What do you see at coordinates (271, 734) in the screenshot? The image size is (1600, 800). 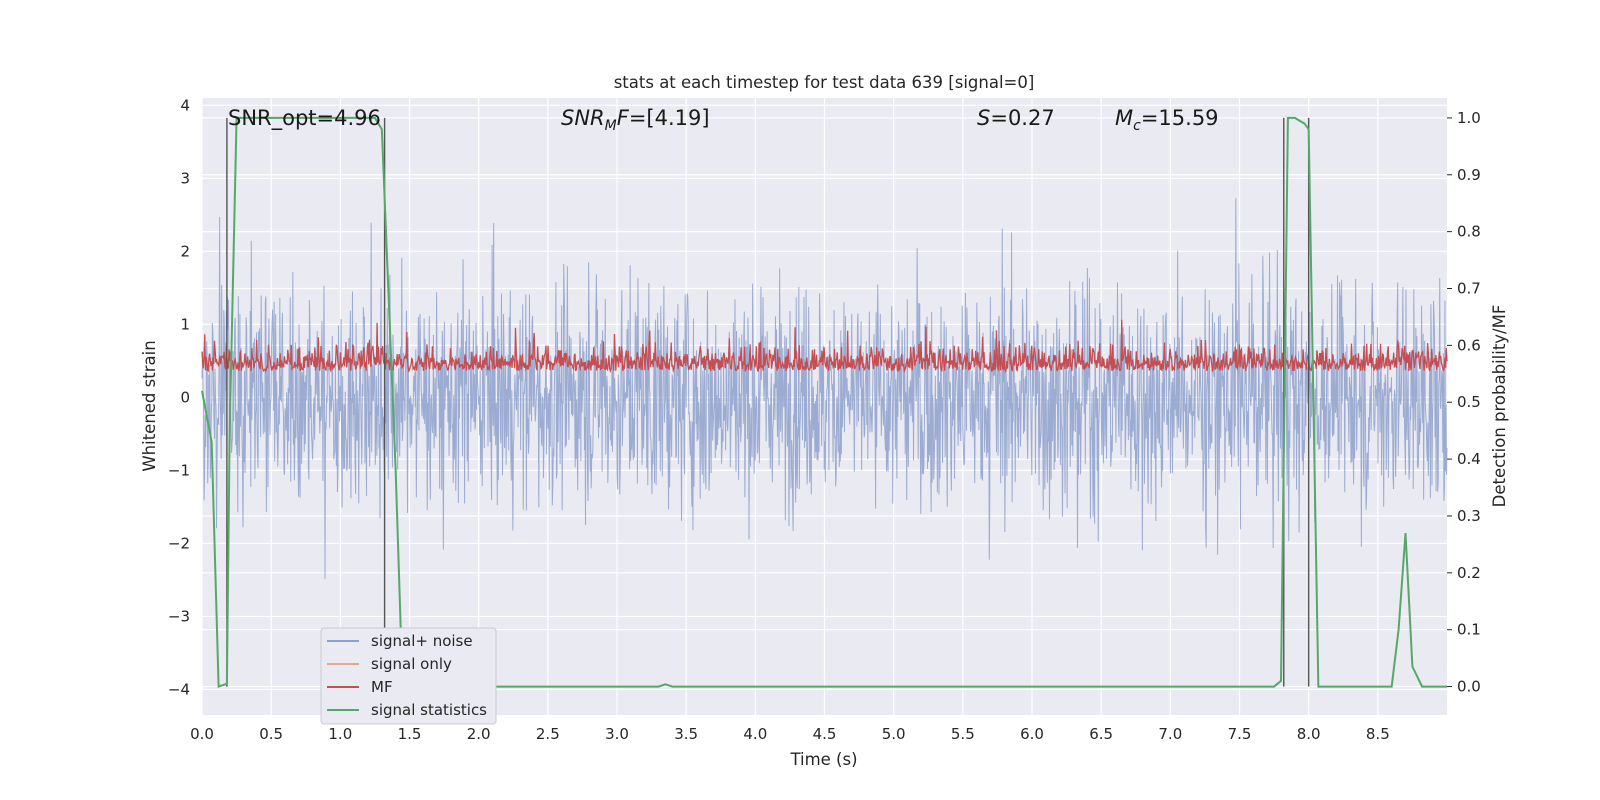 I see `x-tick-label: 0.5` at bounding box center [271, 734].